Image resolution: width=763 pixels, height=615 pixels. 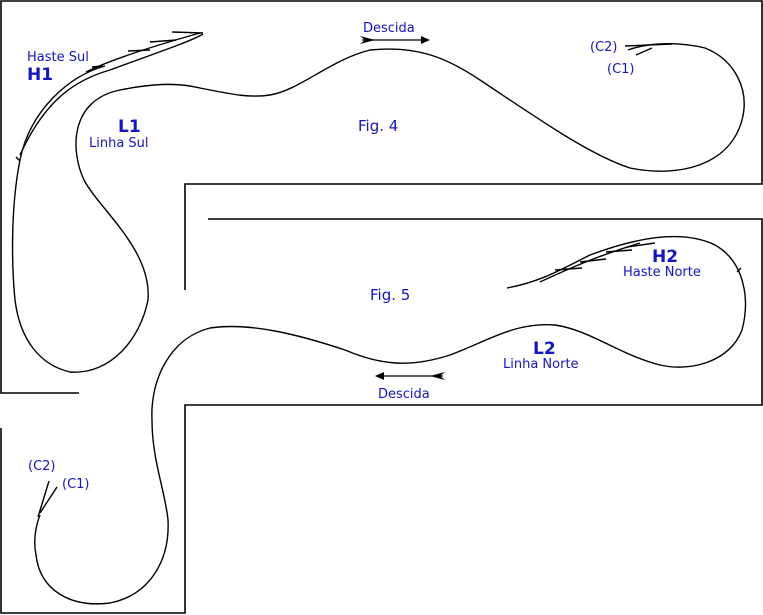 I want to click on fig5-direction-label: Descida, so click(x=404, y=394).